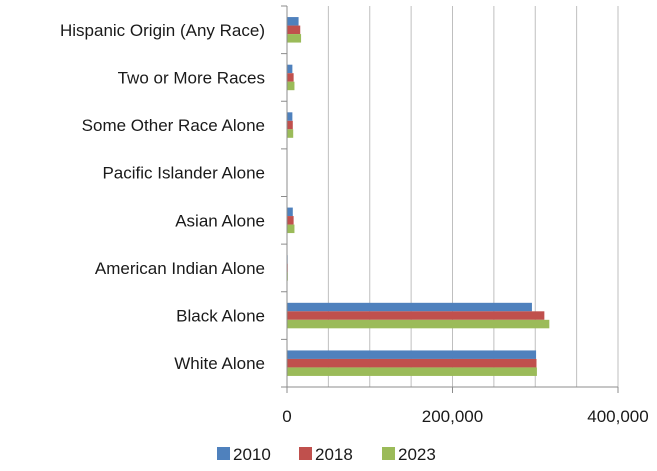  Describe the element at coordinates (183, 173) in the screenshot. I see `category-label-pacific-islander-alone: Pacific Islander Alone` at that location.